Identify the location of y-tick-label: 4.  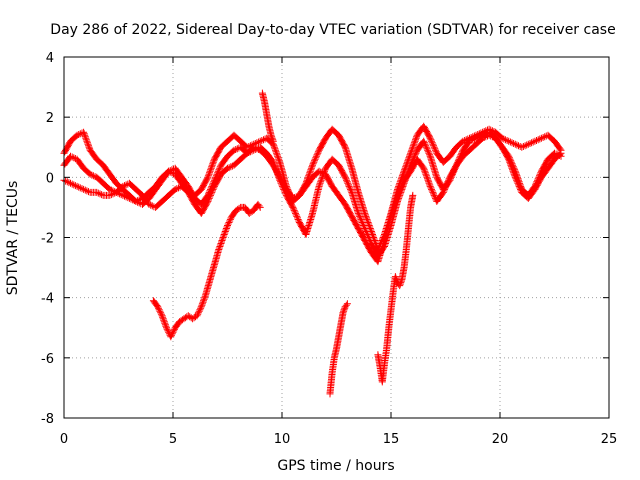
(50, 58).